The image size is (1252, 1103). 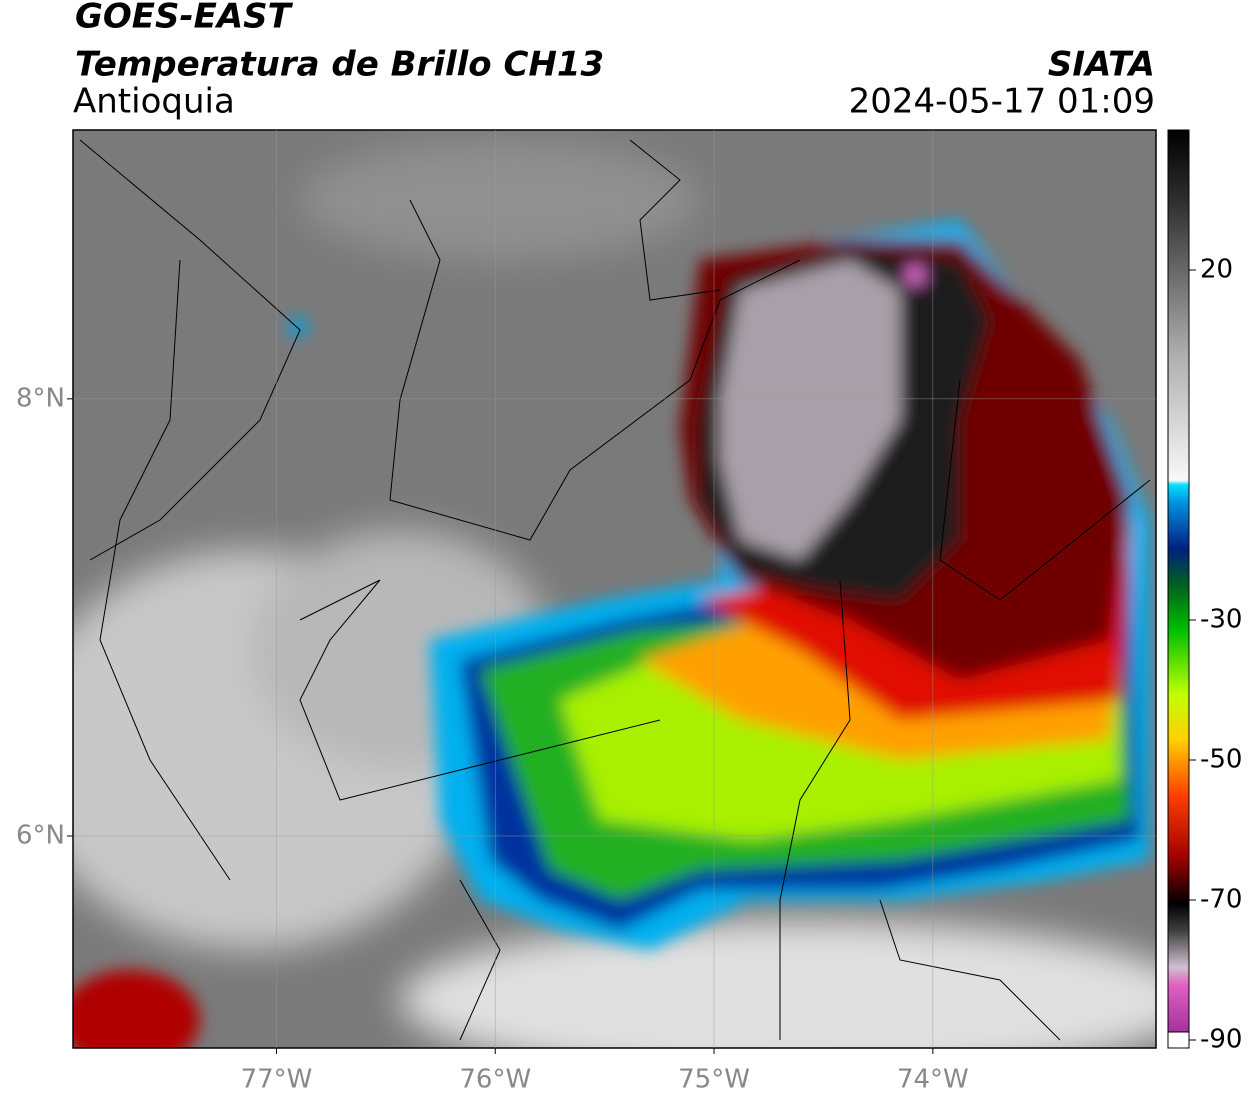 What do you see at coordinates (1221, 900) in the screenshot?
I see `colorbar-tick-label: -70` at bounding box center [1221, 900].